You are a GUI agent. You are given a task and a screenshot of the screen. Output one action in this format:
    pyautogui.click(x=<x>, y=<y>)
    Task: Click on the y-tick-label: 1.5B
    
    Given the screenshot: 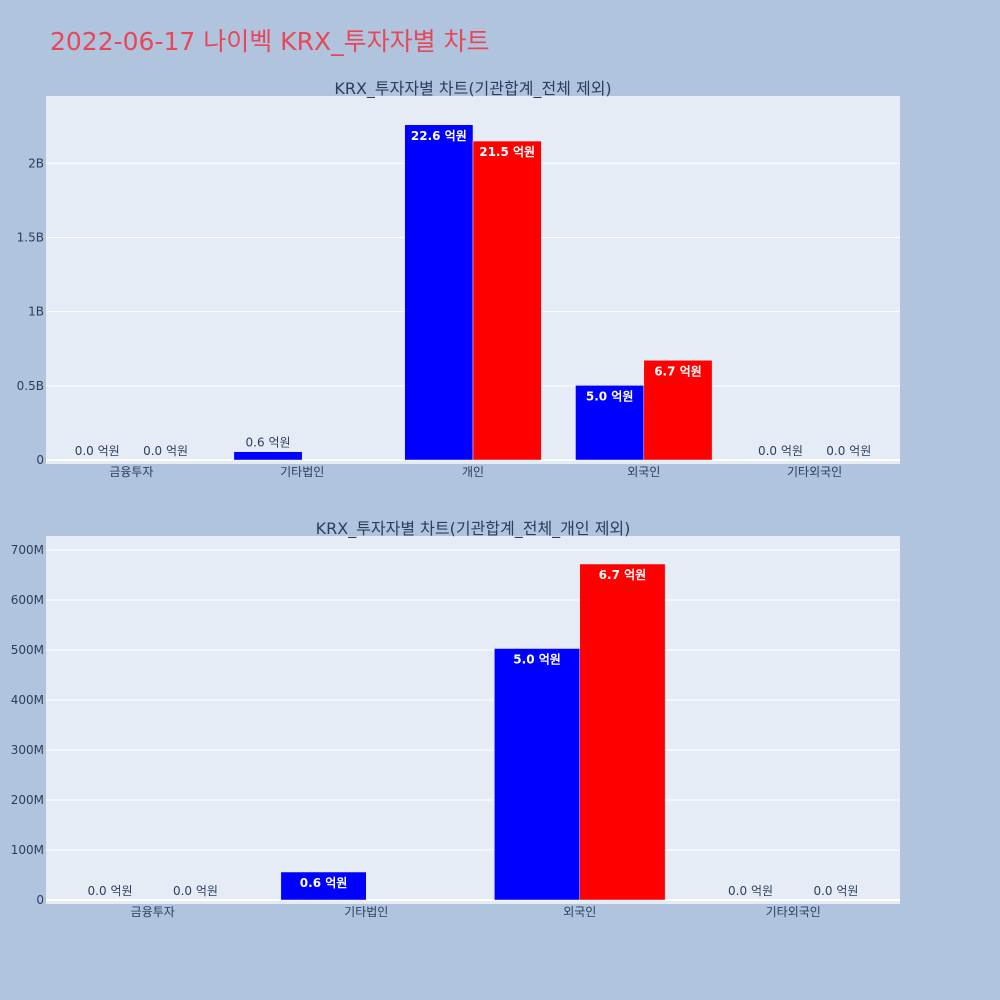 What is the action you would take?
    pyautogui.click(x=30, y=238)
    